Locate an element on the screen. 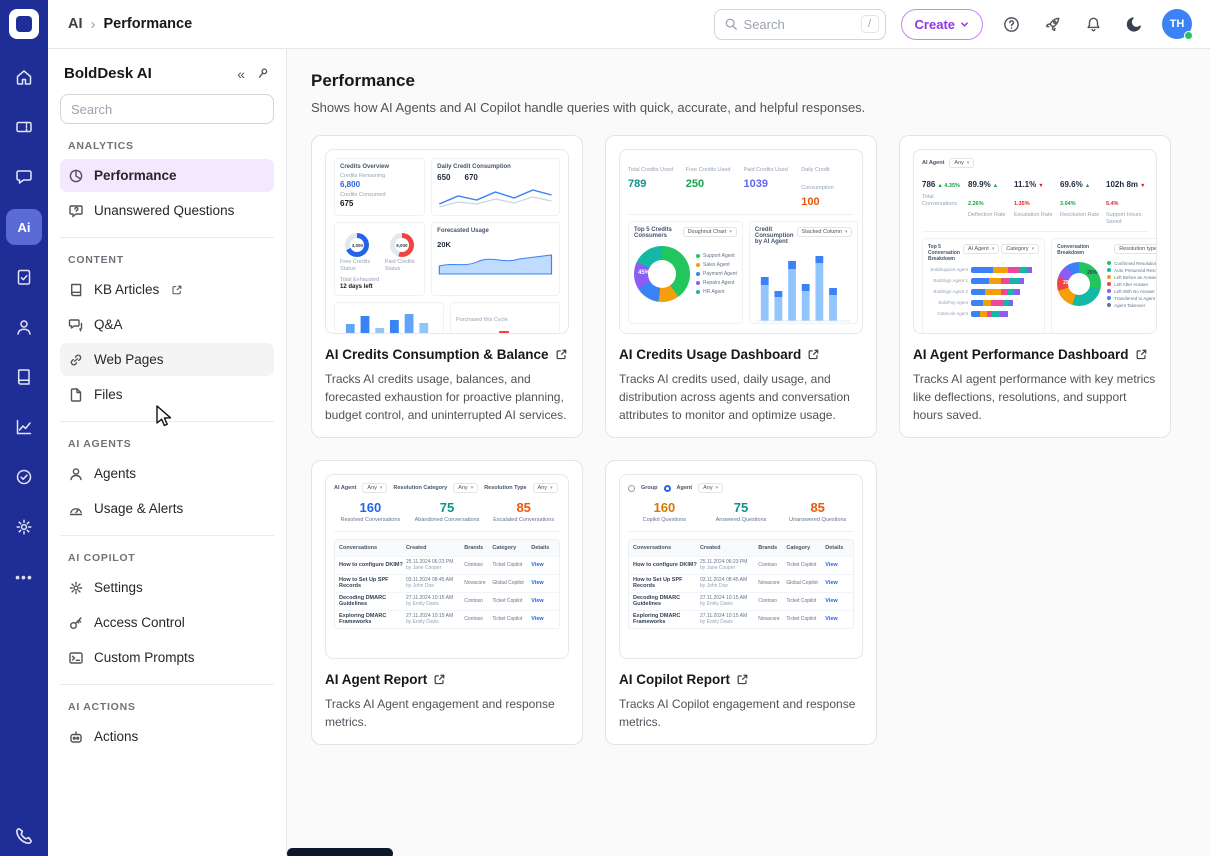 This screenshot has width=1210, height=856. whats-new-button is located at coordinates (1052, 24).